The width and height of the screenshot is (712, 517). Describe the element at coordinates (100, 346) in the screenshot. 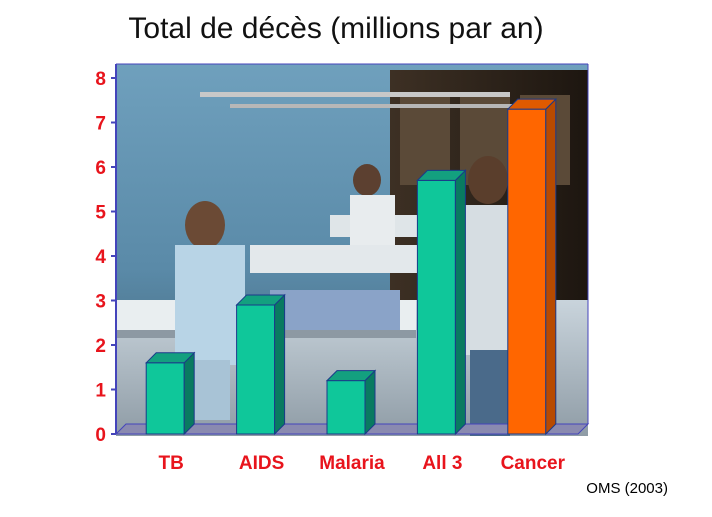

I see `y-tick-label: 2` at that location.